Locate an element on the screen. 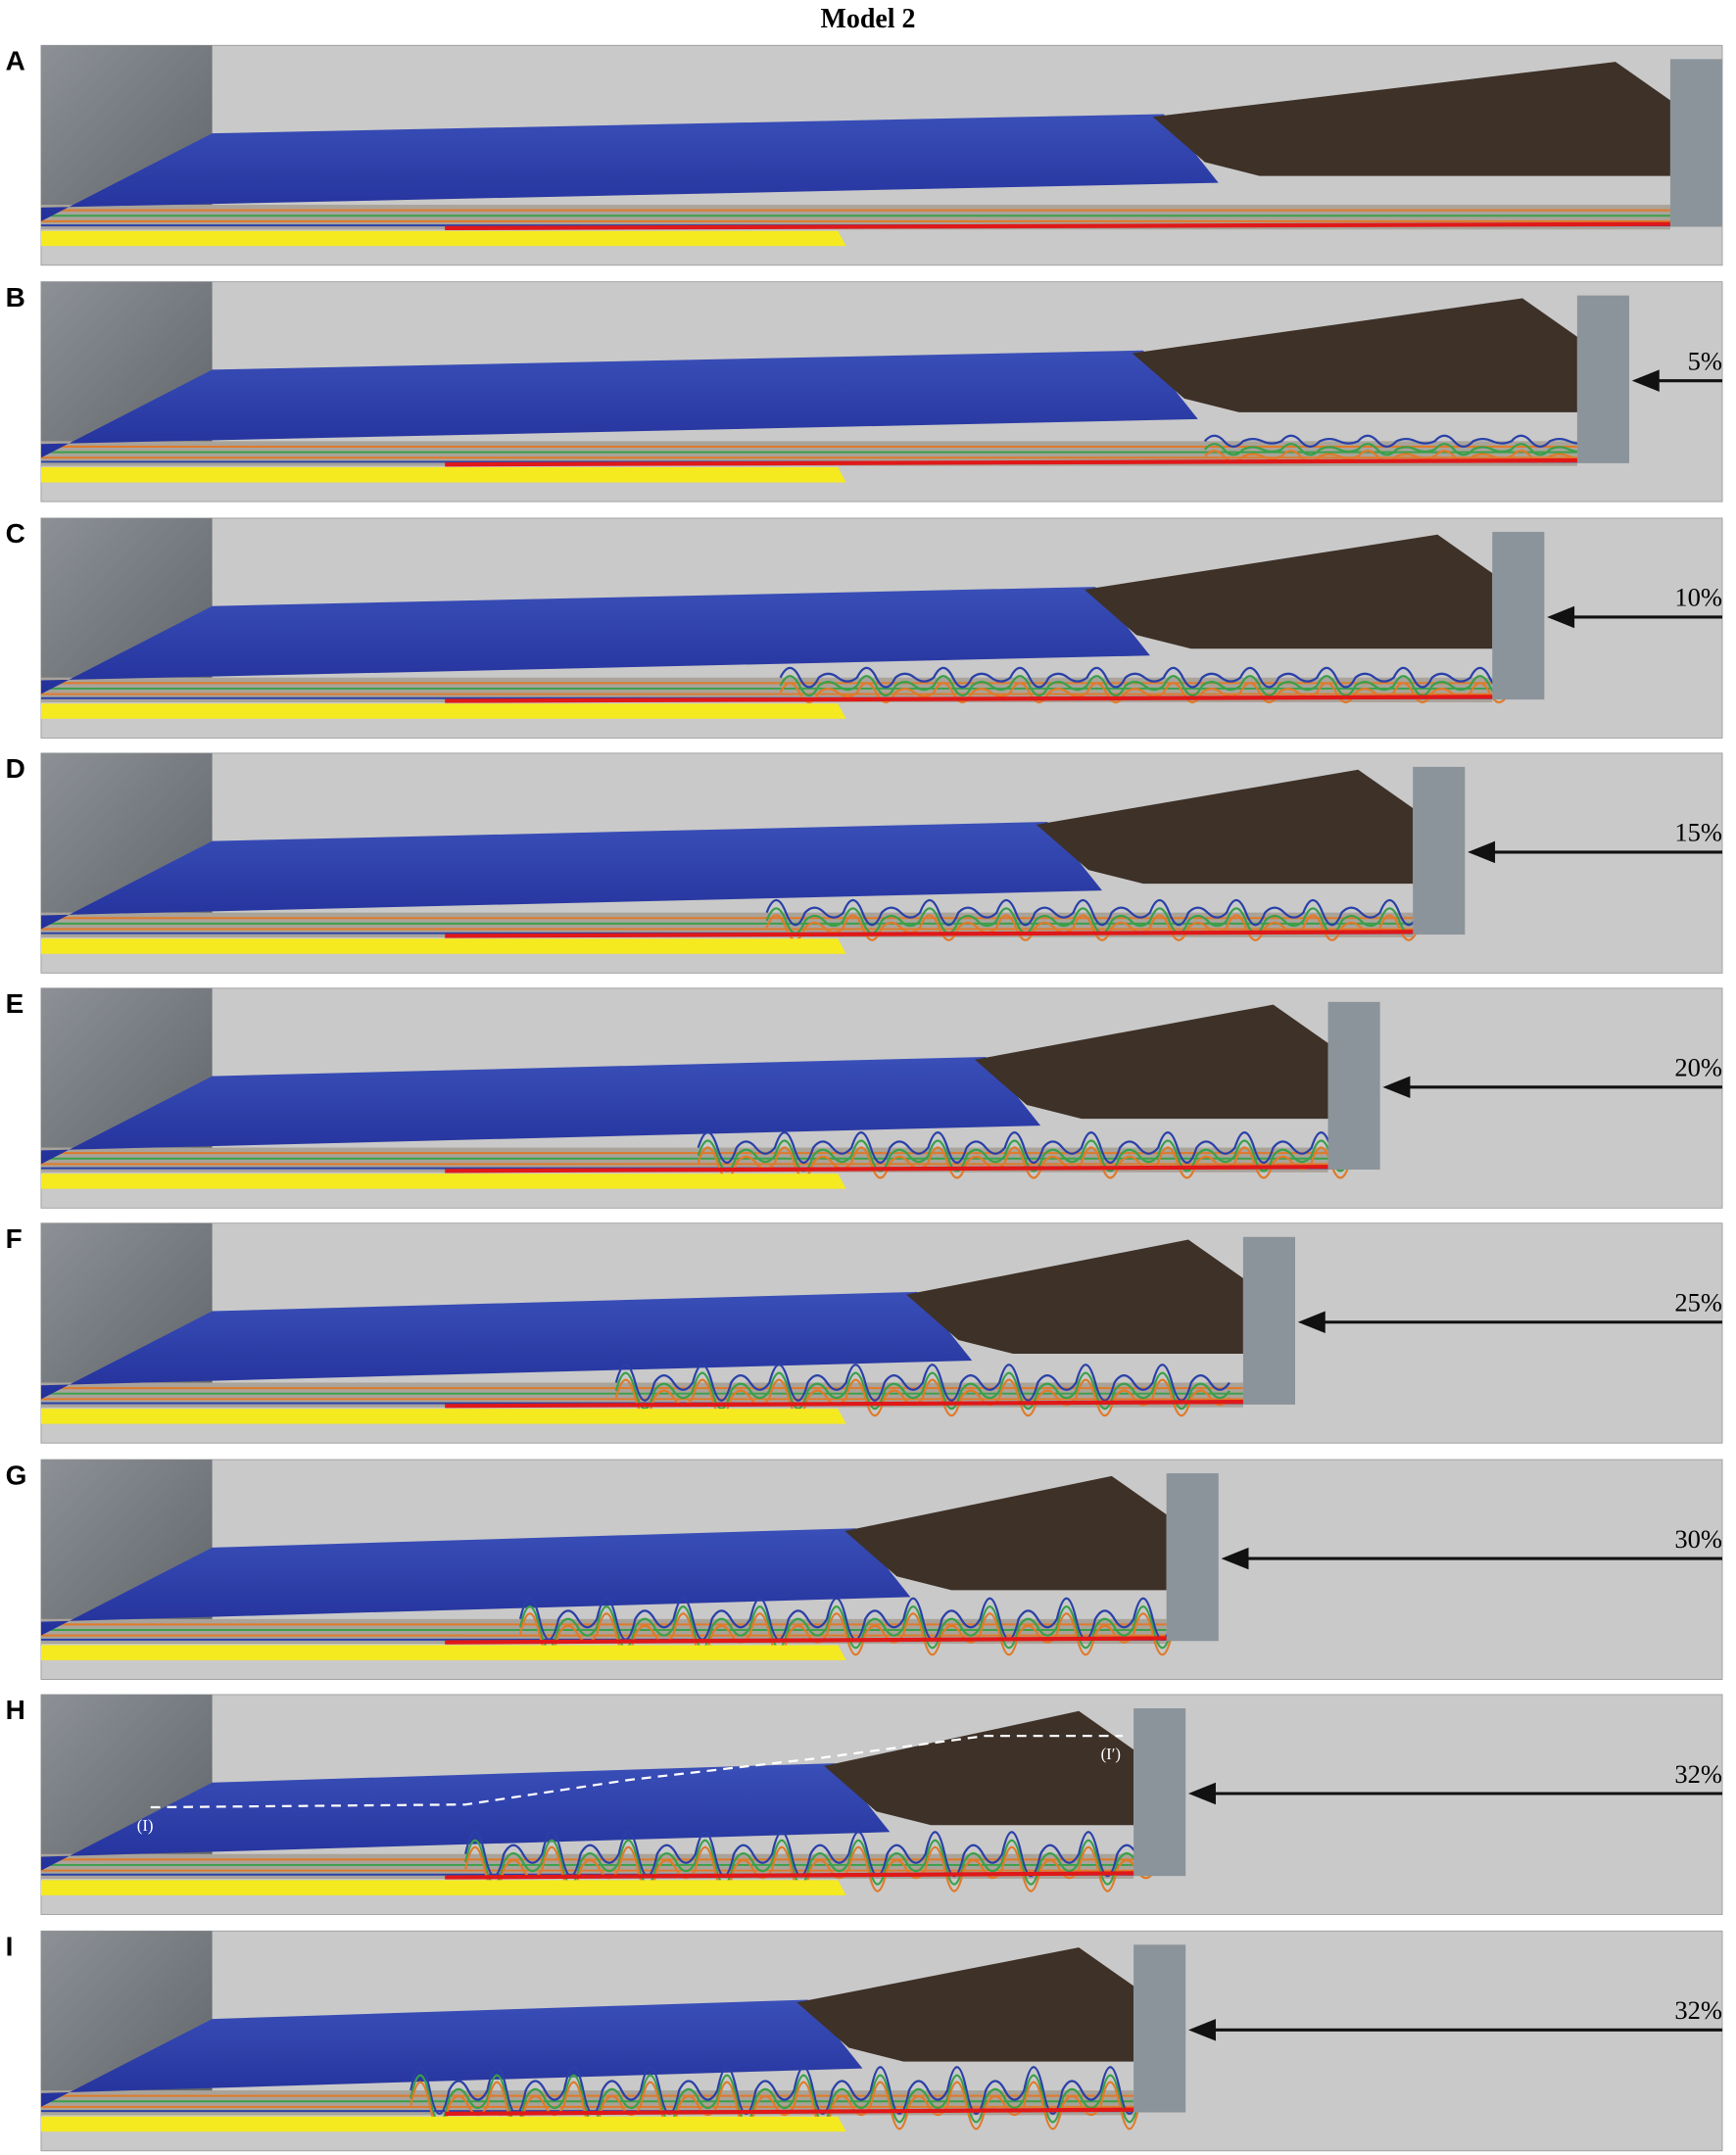 This screenshot has height=2155, width=1736. shortening-label: 10% is located at coordinates (1698, 597).